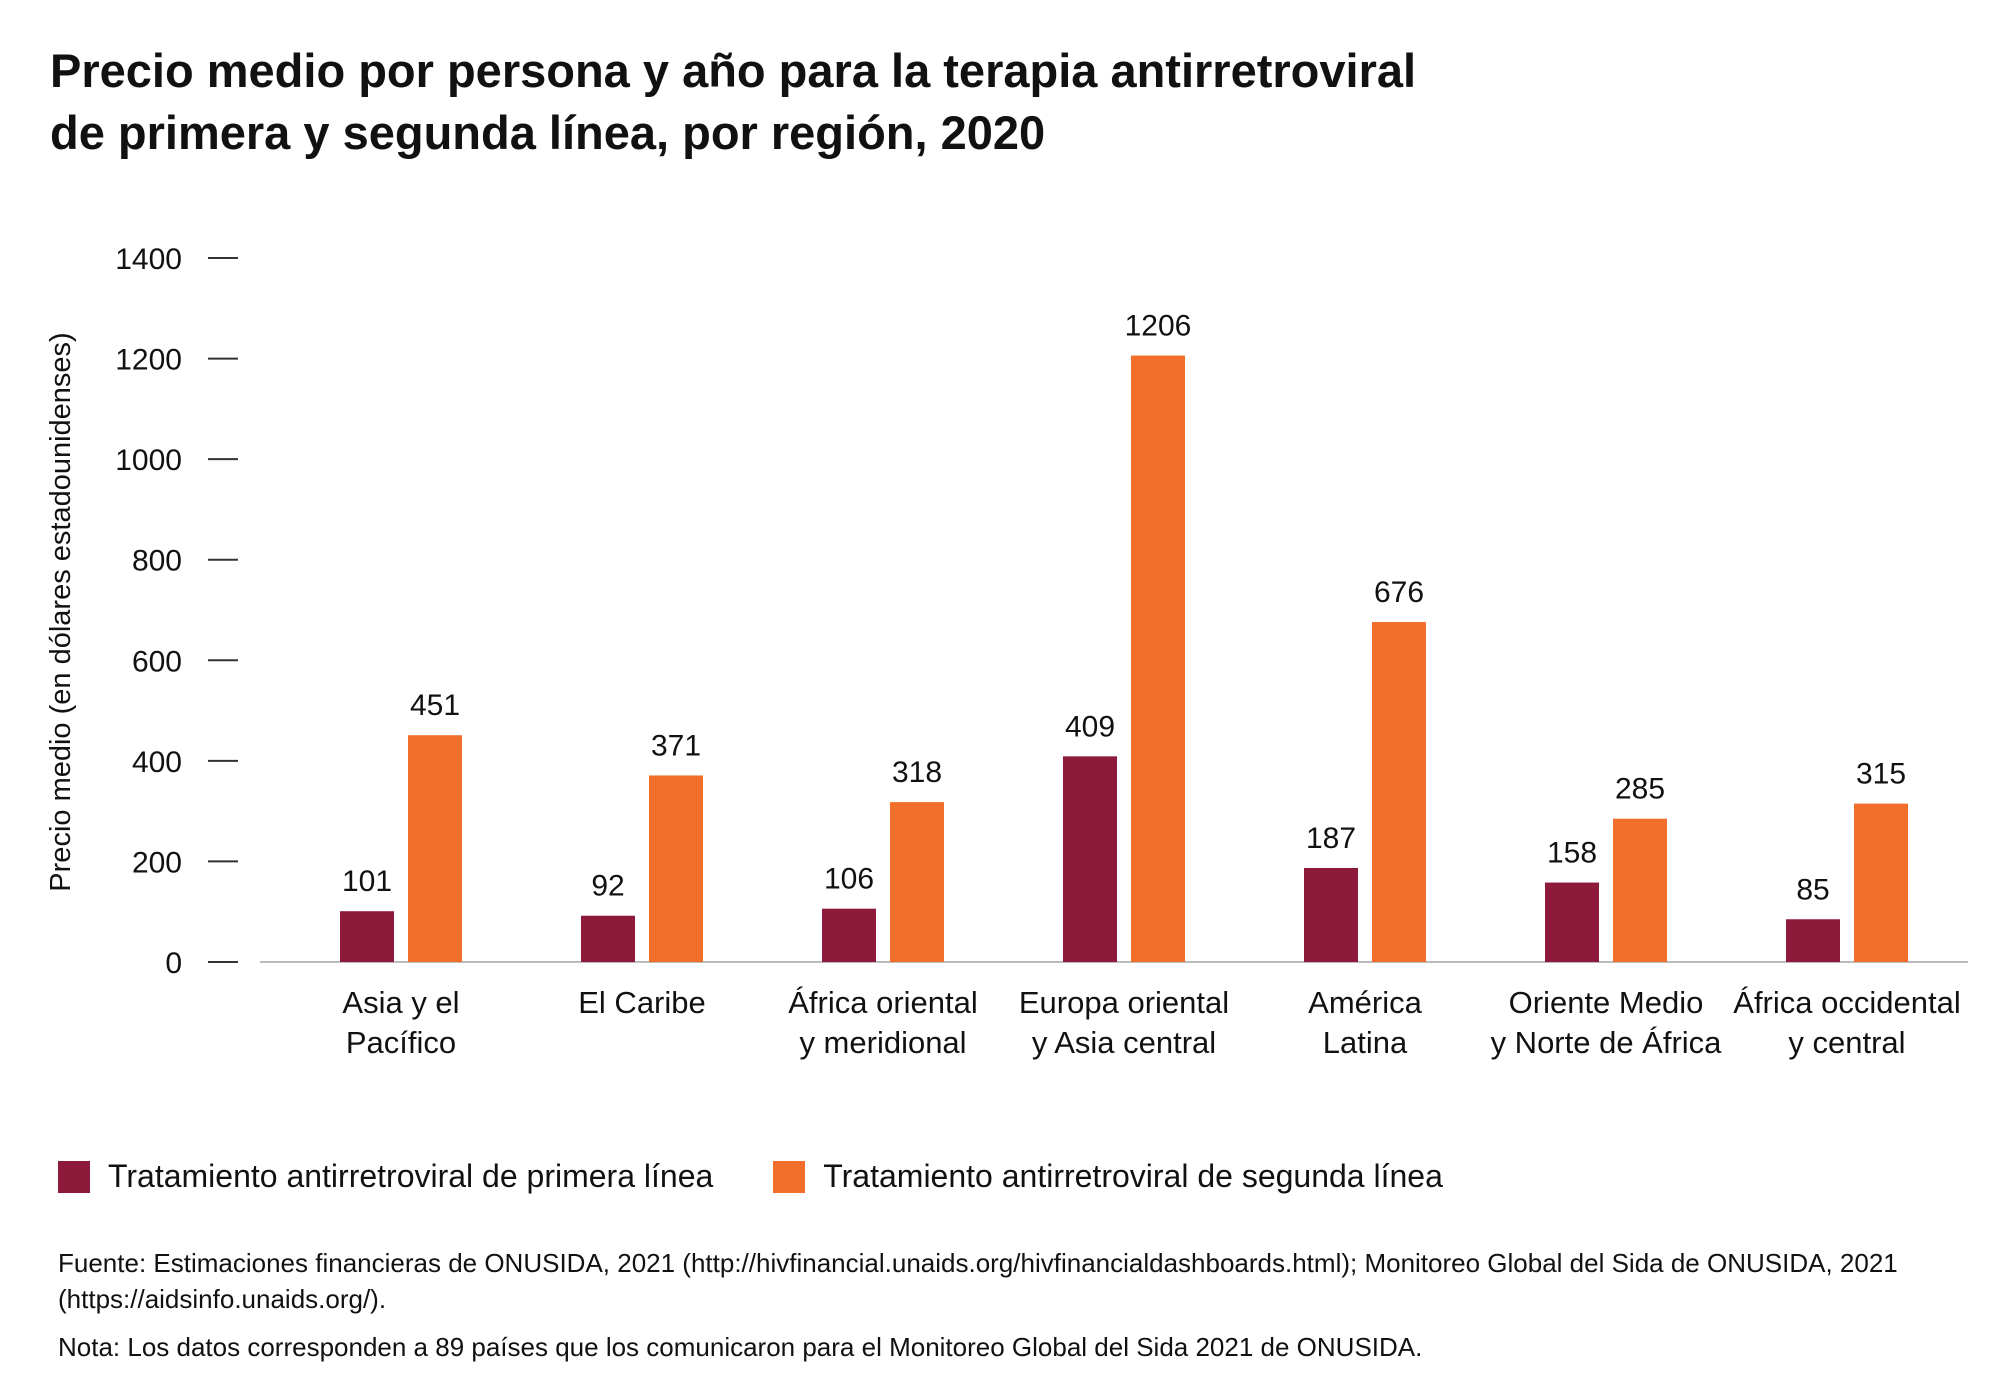 The image size is (2000, 1395). What do you see at coordinates (157, 762) in the screenshot?
I see `y-tick-label: 400` at bounding box center [157, 762].